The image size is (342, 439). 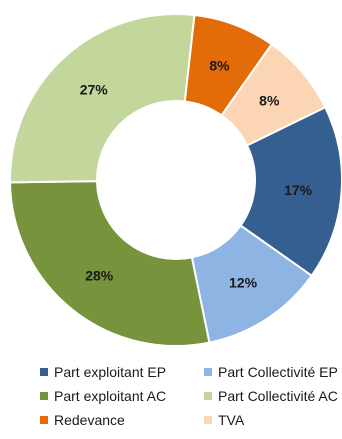 What do you see at coordinates (278, 372) in the screenshot?
I see `legend-label: Part Collectivité EP` at bounding box center [278, 372].